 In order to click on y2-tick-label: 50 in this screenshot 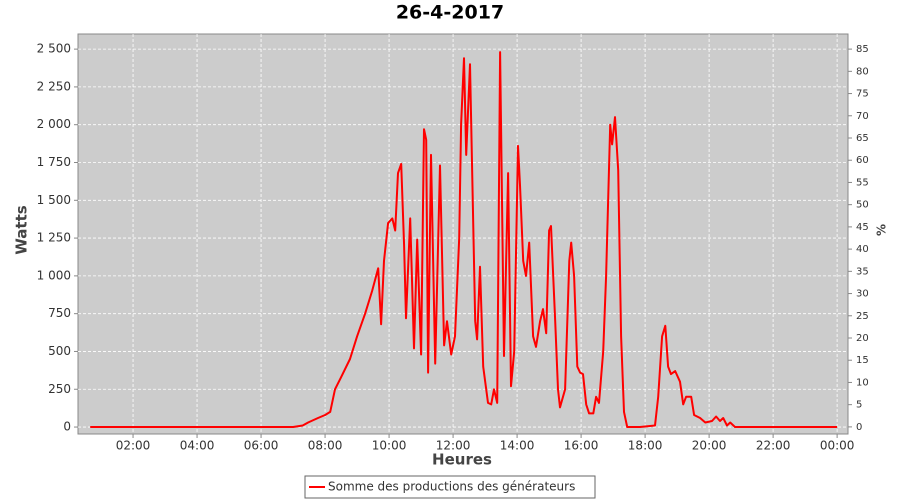, I will do `click(862, 205)`.